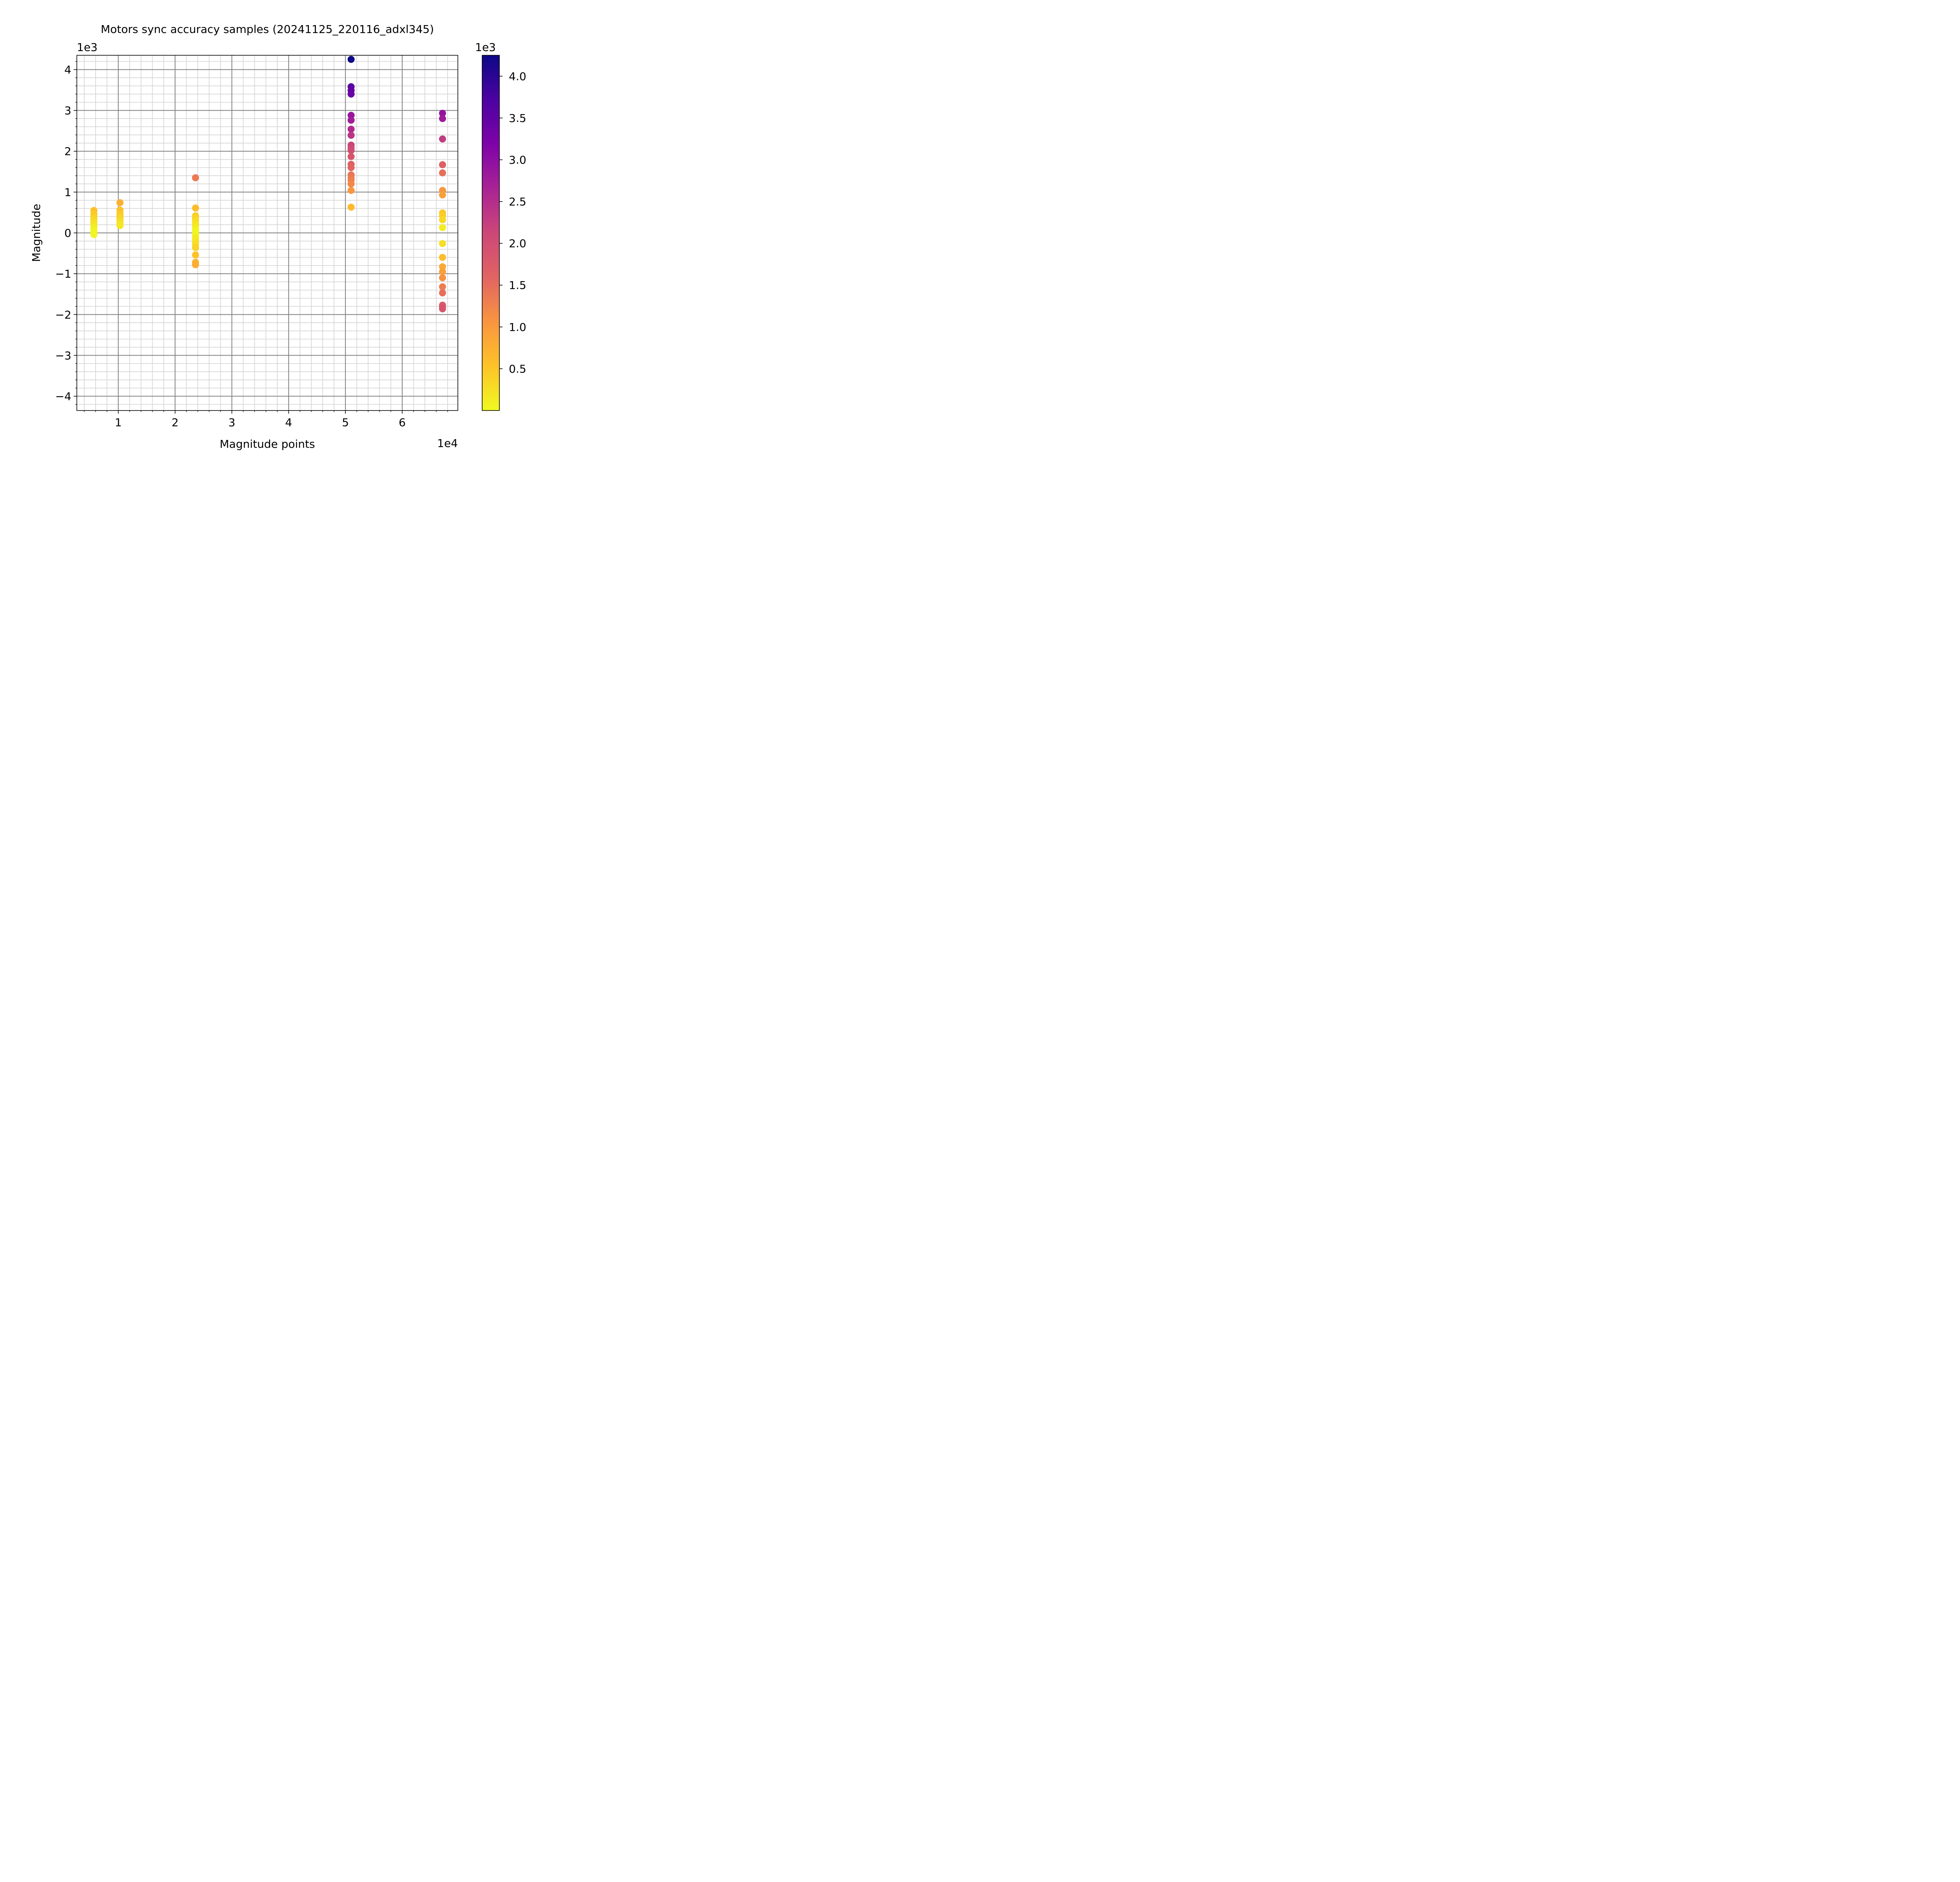 This screenshot has height=1882, width=1960. I want to click on y-tick-label: 3, so click(67, 110).